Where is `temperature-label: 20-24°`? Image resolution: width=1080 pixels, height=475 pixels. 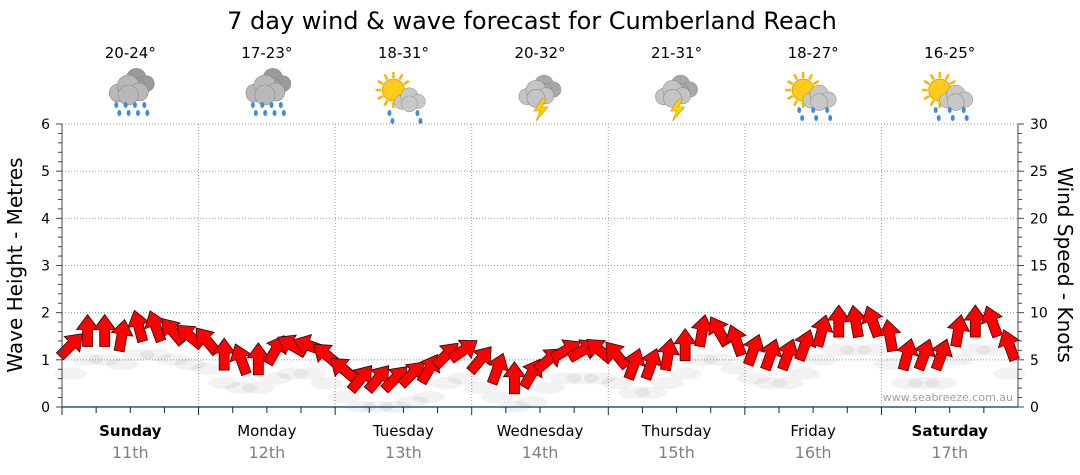
temperature-label: 20-24° is located at coordinates (130, 53).